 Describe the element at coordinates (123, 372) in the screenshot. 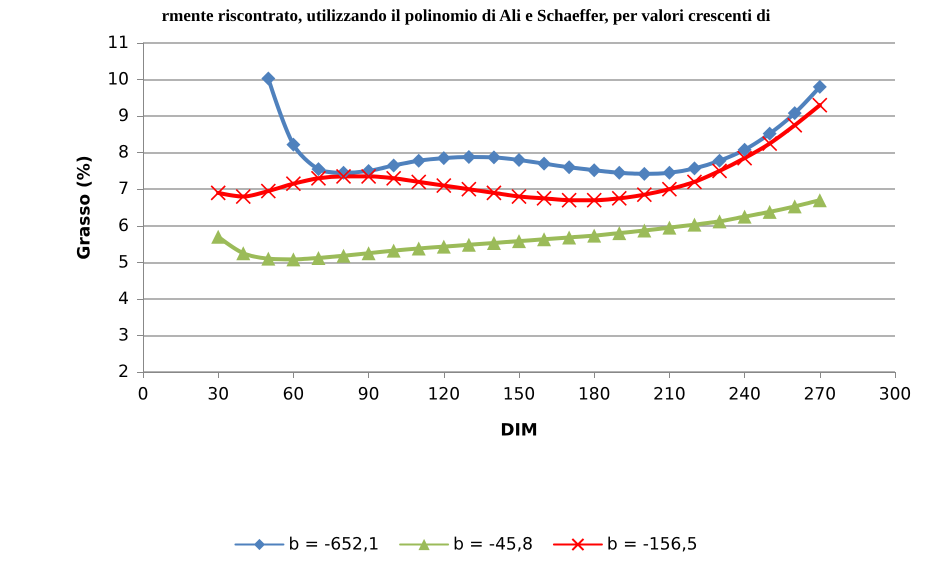

I see `y-tick-label: 2` at that location.